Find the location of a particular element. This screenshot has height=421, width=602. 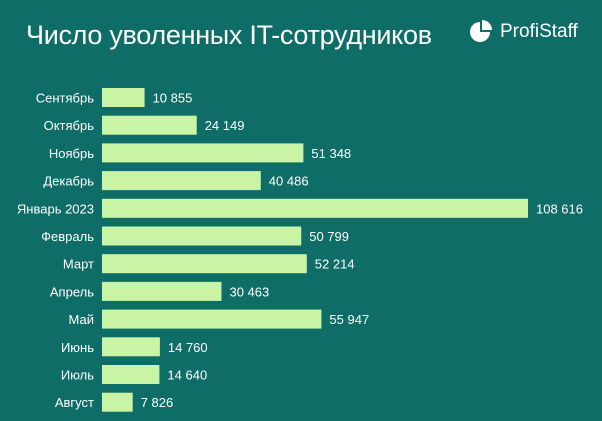

brand-logo: ProfiStaff is located at coordinates (523, 32).